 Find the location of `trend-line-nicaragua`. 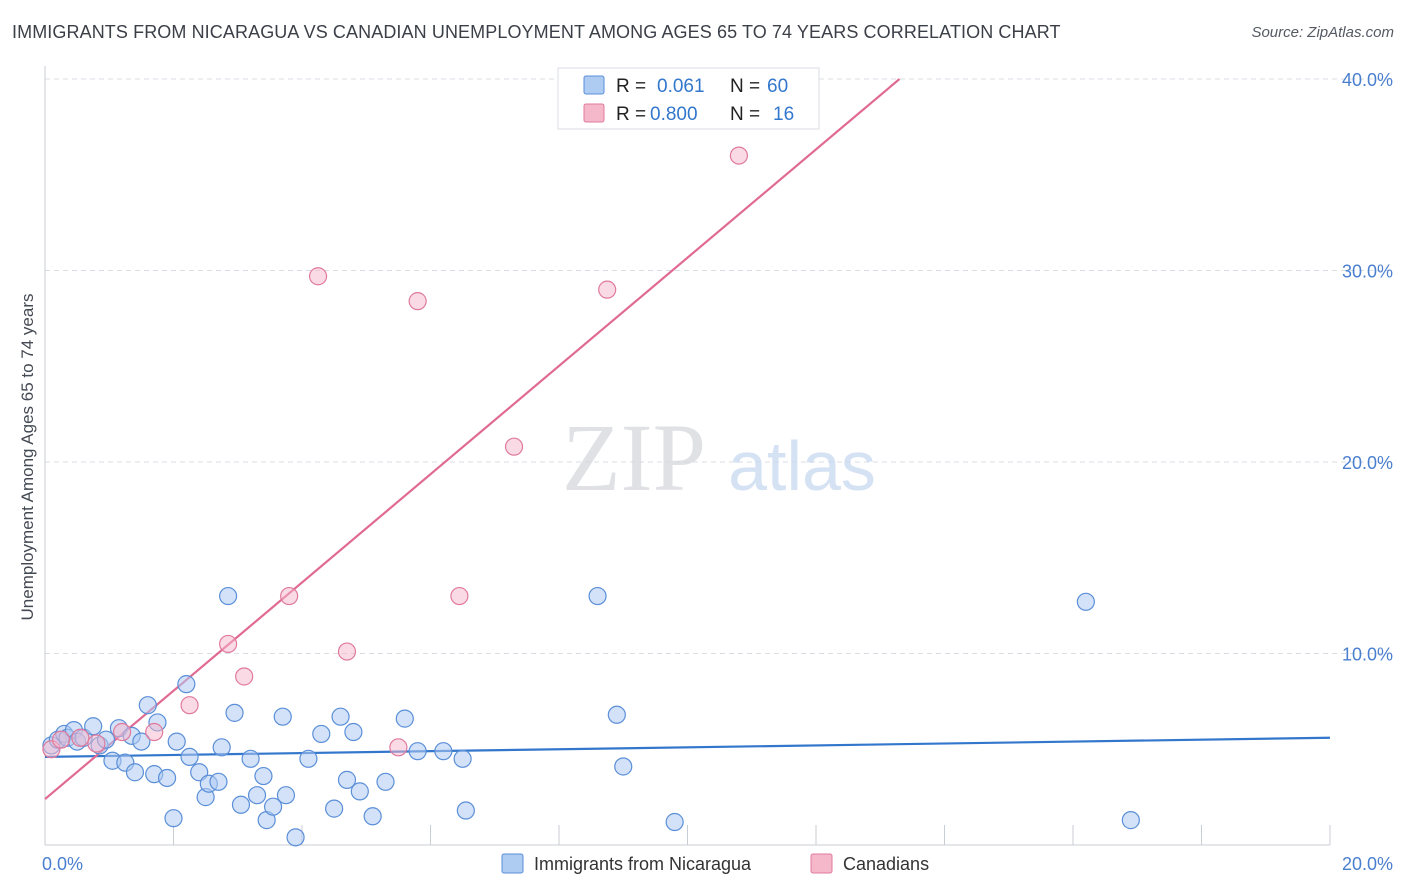

trend-line-nicaragua is located at coordinates (687, 747).